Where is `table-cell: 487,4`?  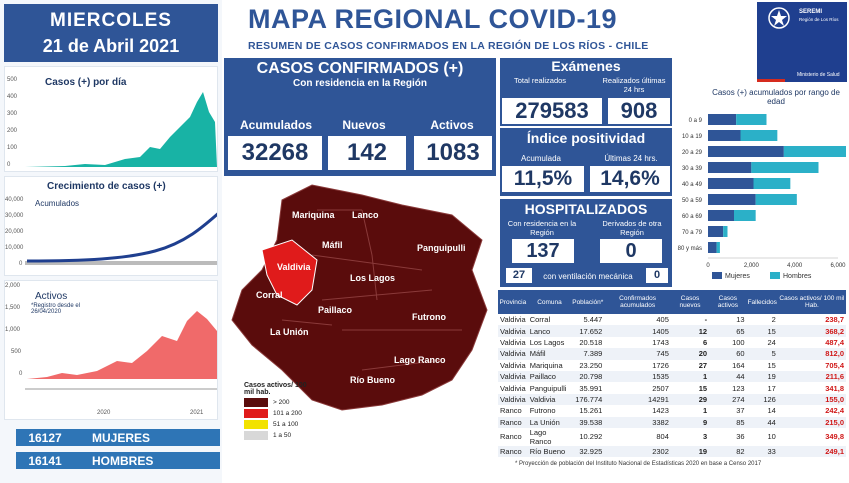 table-cell: 487,4 is located at coordinates (834, 342).